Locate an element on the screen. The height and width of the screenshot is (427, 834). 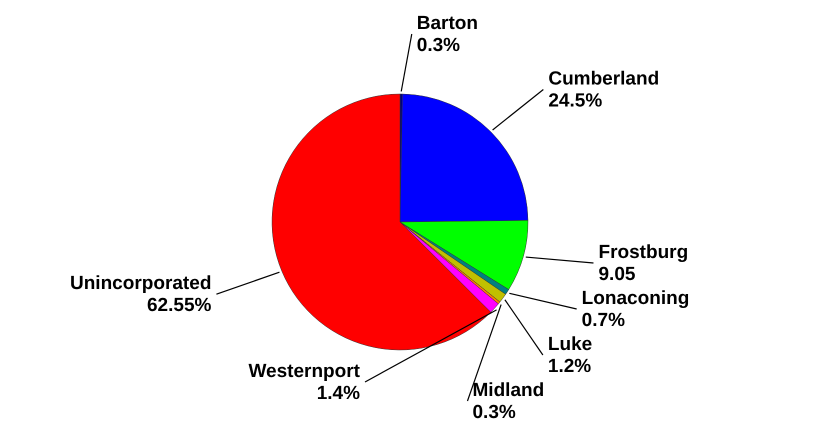
slice-label: Westernport is located at coordinates (304, 371).